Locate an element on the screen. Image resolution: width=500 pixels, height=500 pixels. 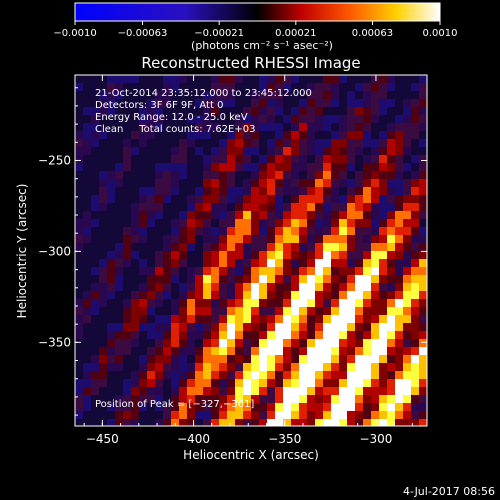
x-tick-label: −450 is located at coordinates (102, 439).